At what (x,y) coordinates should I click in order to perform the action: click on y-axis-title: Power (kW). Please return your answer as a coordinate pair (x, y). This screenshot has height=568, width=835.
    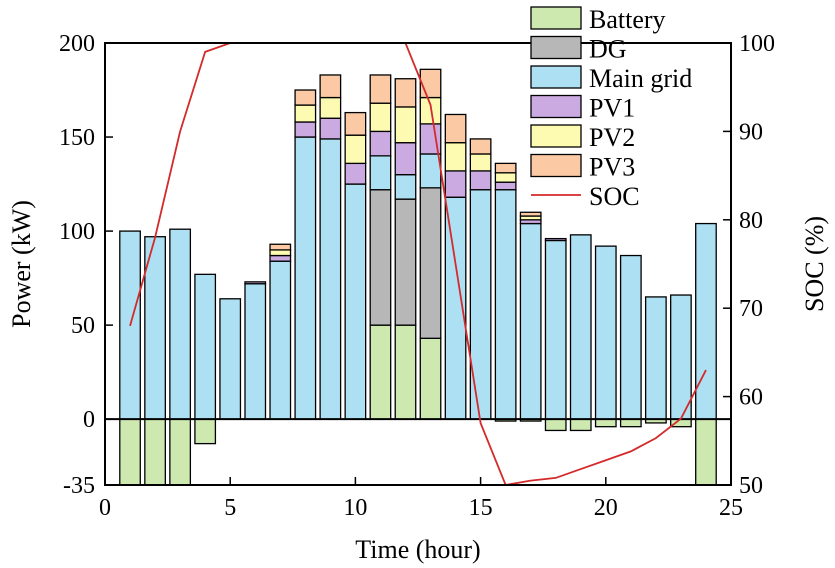
    Looking at the image, I should click on (21, 264).